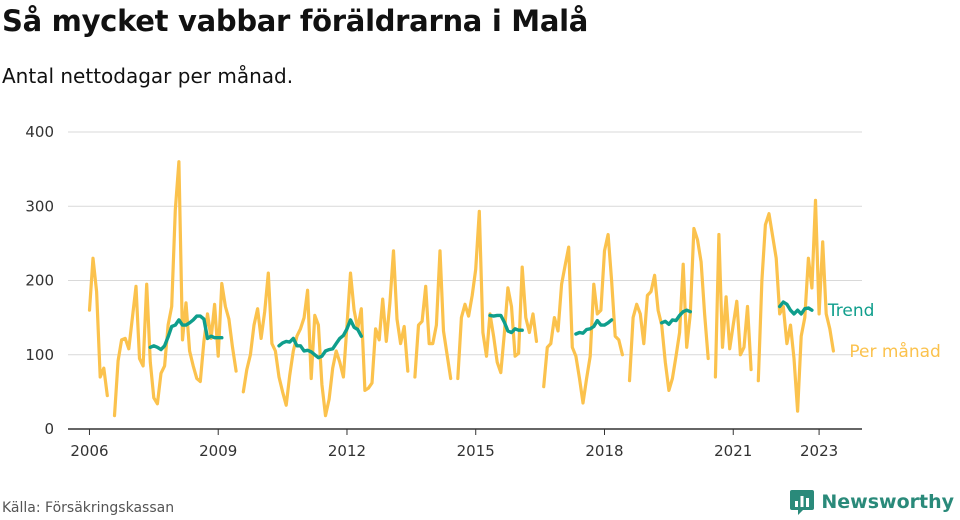 The image size is (960, 520). What do you see at coordinates (733, 451) in the screenshot?
I see `x-tick-label: 2021` at bounding box center [733, 451].